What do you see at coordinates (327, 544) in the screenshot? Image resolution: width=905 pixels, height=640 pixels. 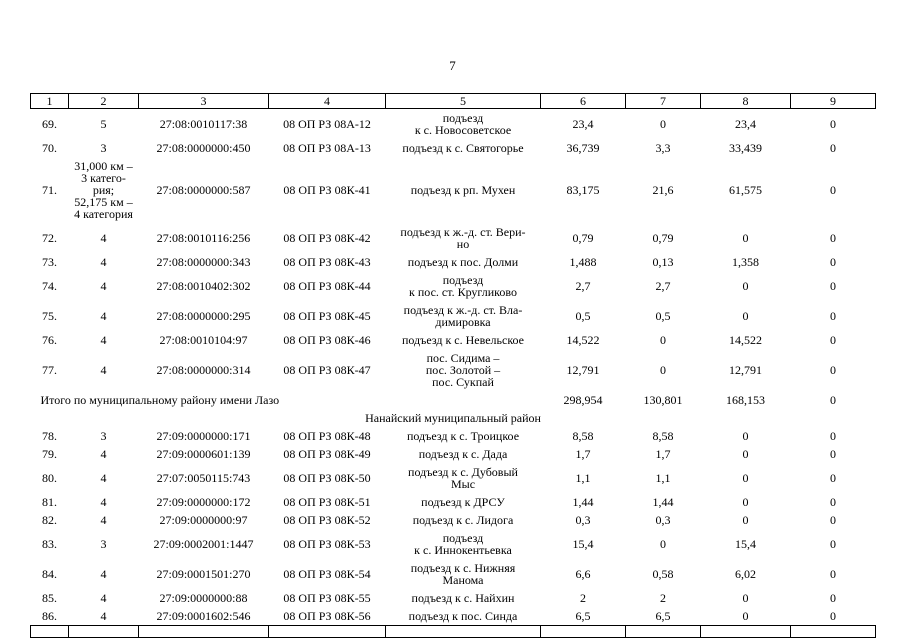 I see `table-cell: 08 ОП РЗ 08К-53` at bounding box center [327, 544].